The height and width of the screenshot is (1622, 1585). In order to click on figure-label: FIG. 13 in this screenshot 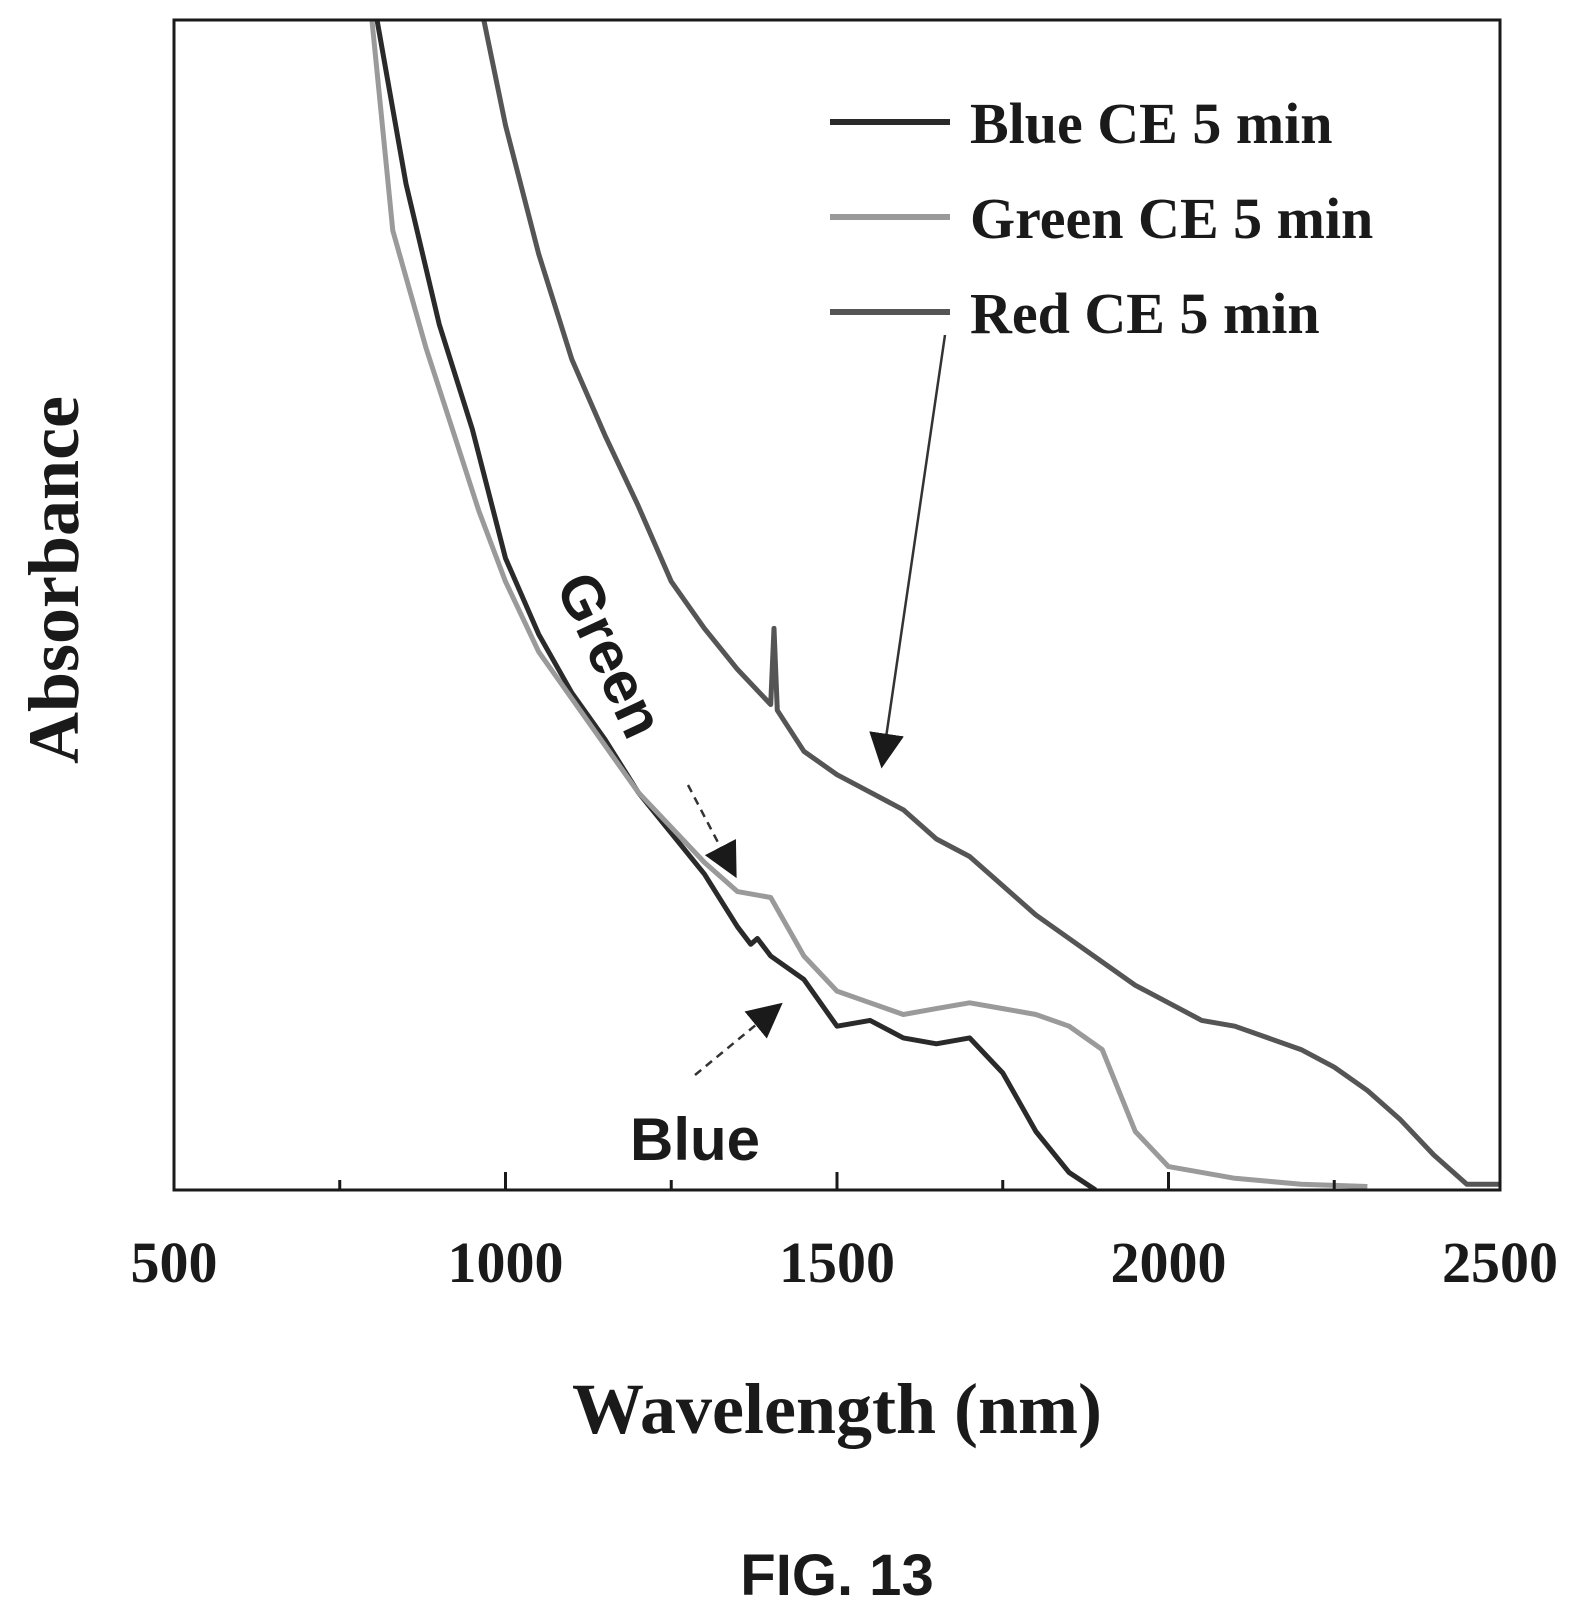, I will do `click(836, 1575)`.